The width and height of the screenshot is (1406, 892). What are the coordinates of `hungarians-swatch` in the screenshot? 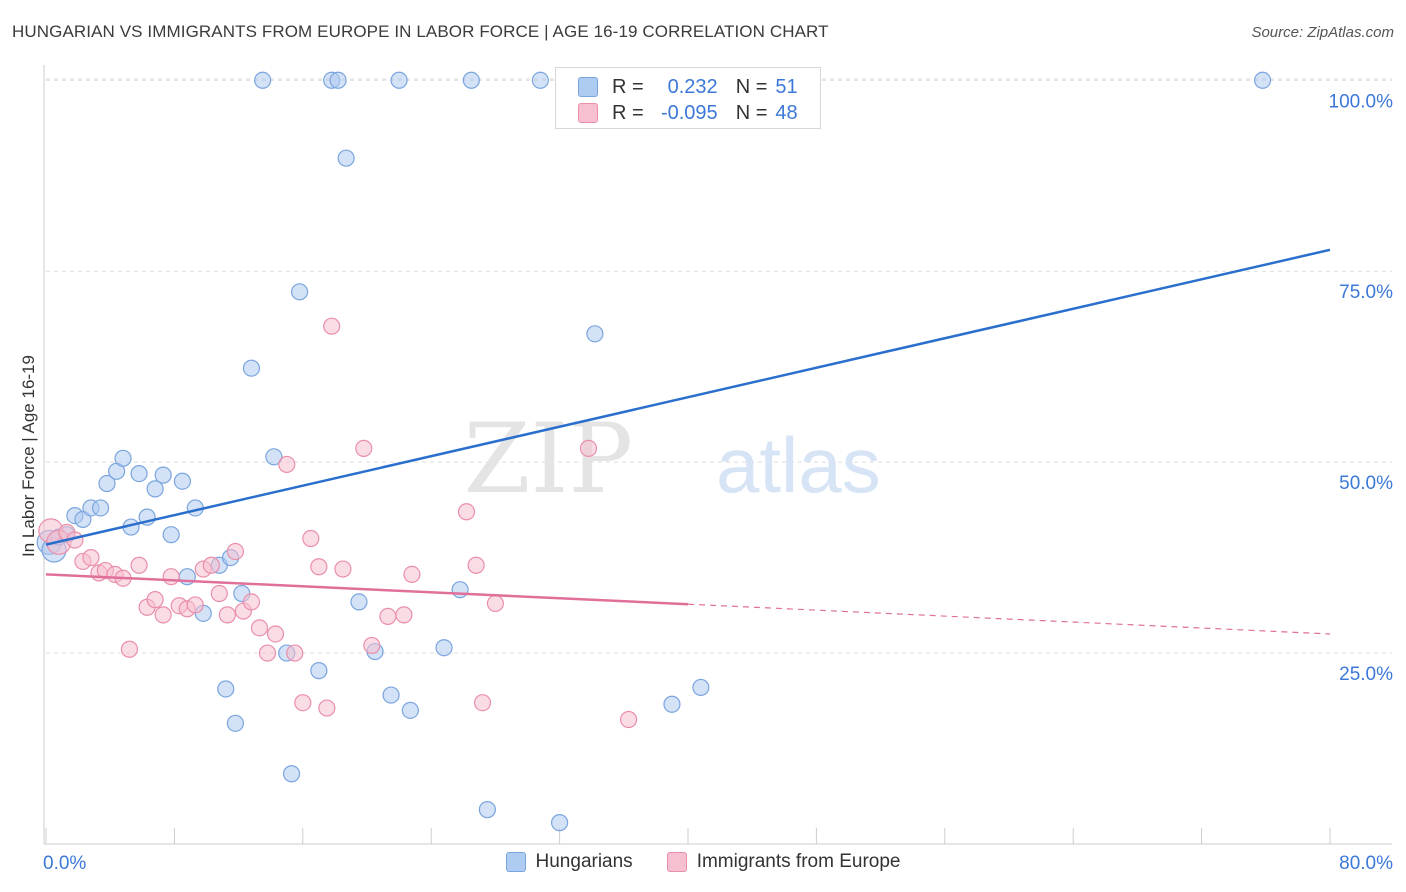 It's located at (588, 87).